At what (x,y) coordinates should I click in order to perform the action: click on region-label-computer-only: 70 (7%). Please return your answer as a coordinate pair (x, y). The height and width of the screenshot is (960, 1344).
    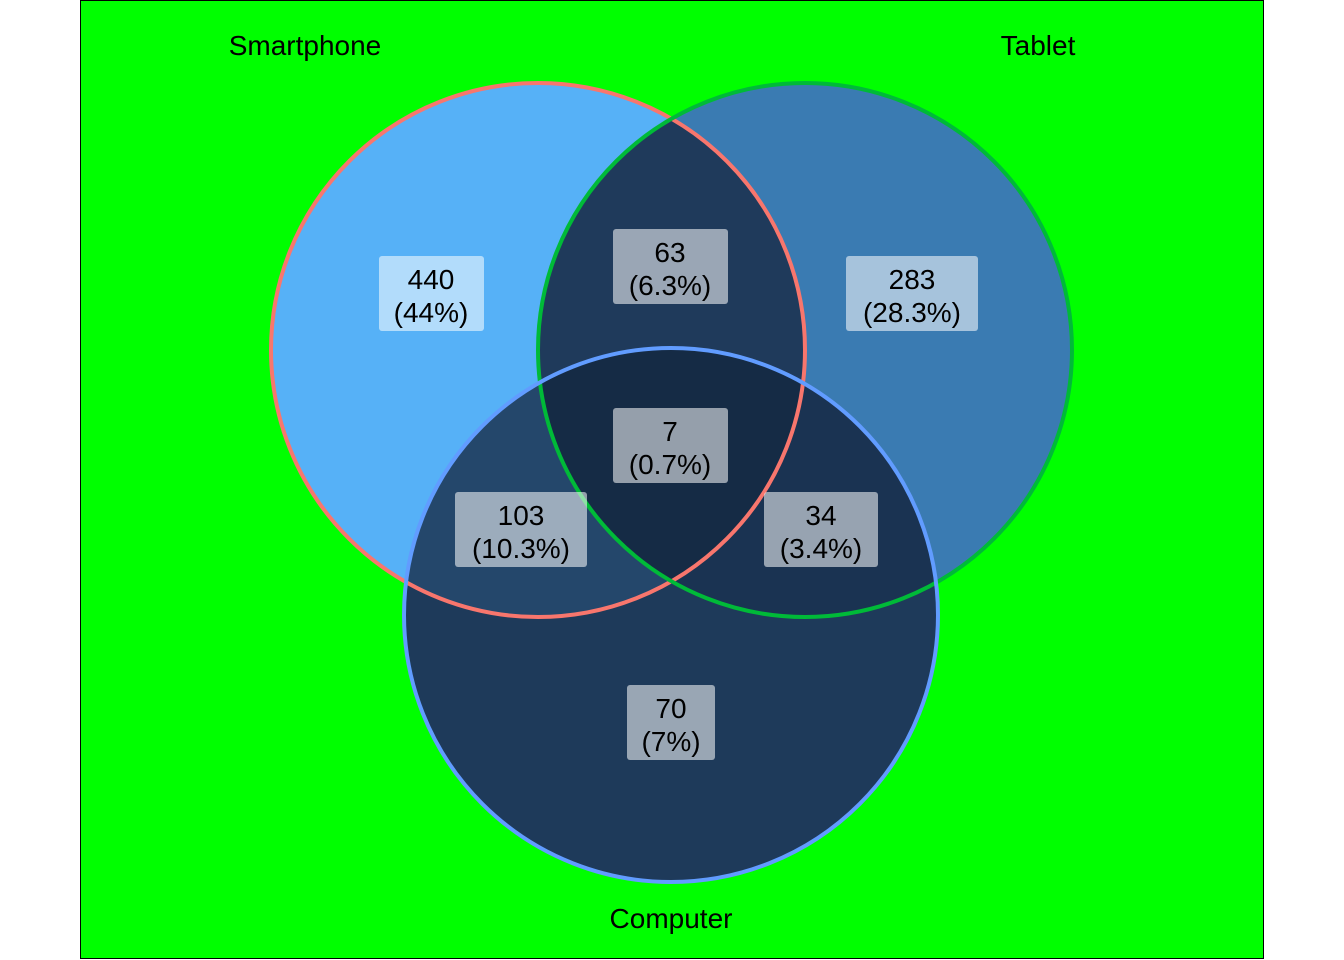
    Looking at the image, I should click on (671, 722).